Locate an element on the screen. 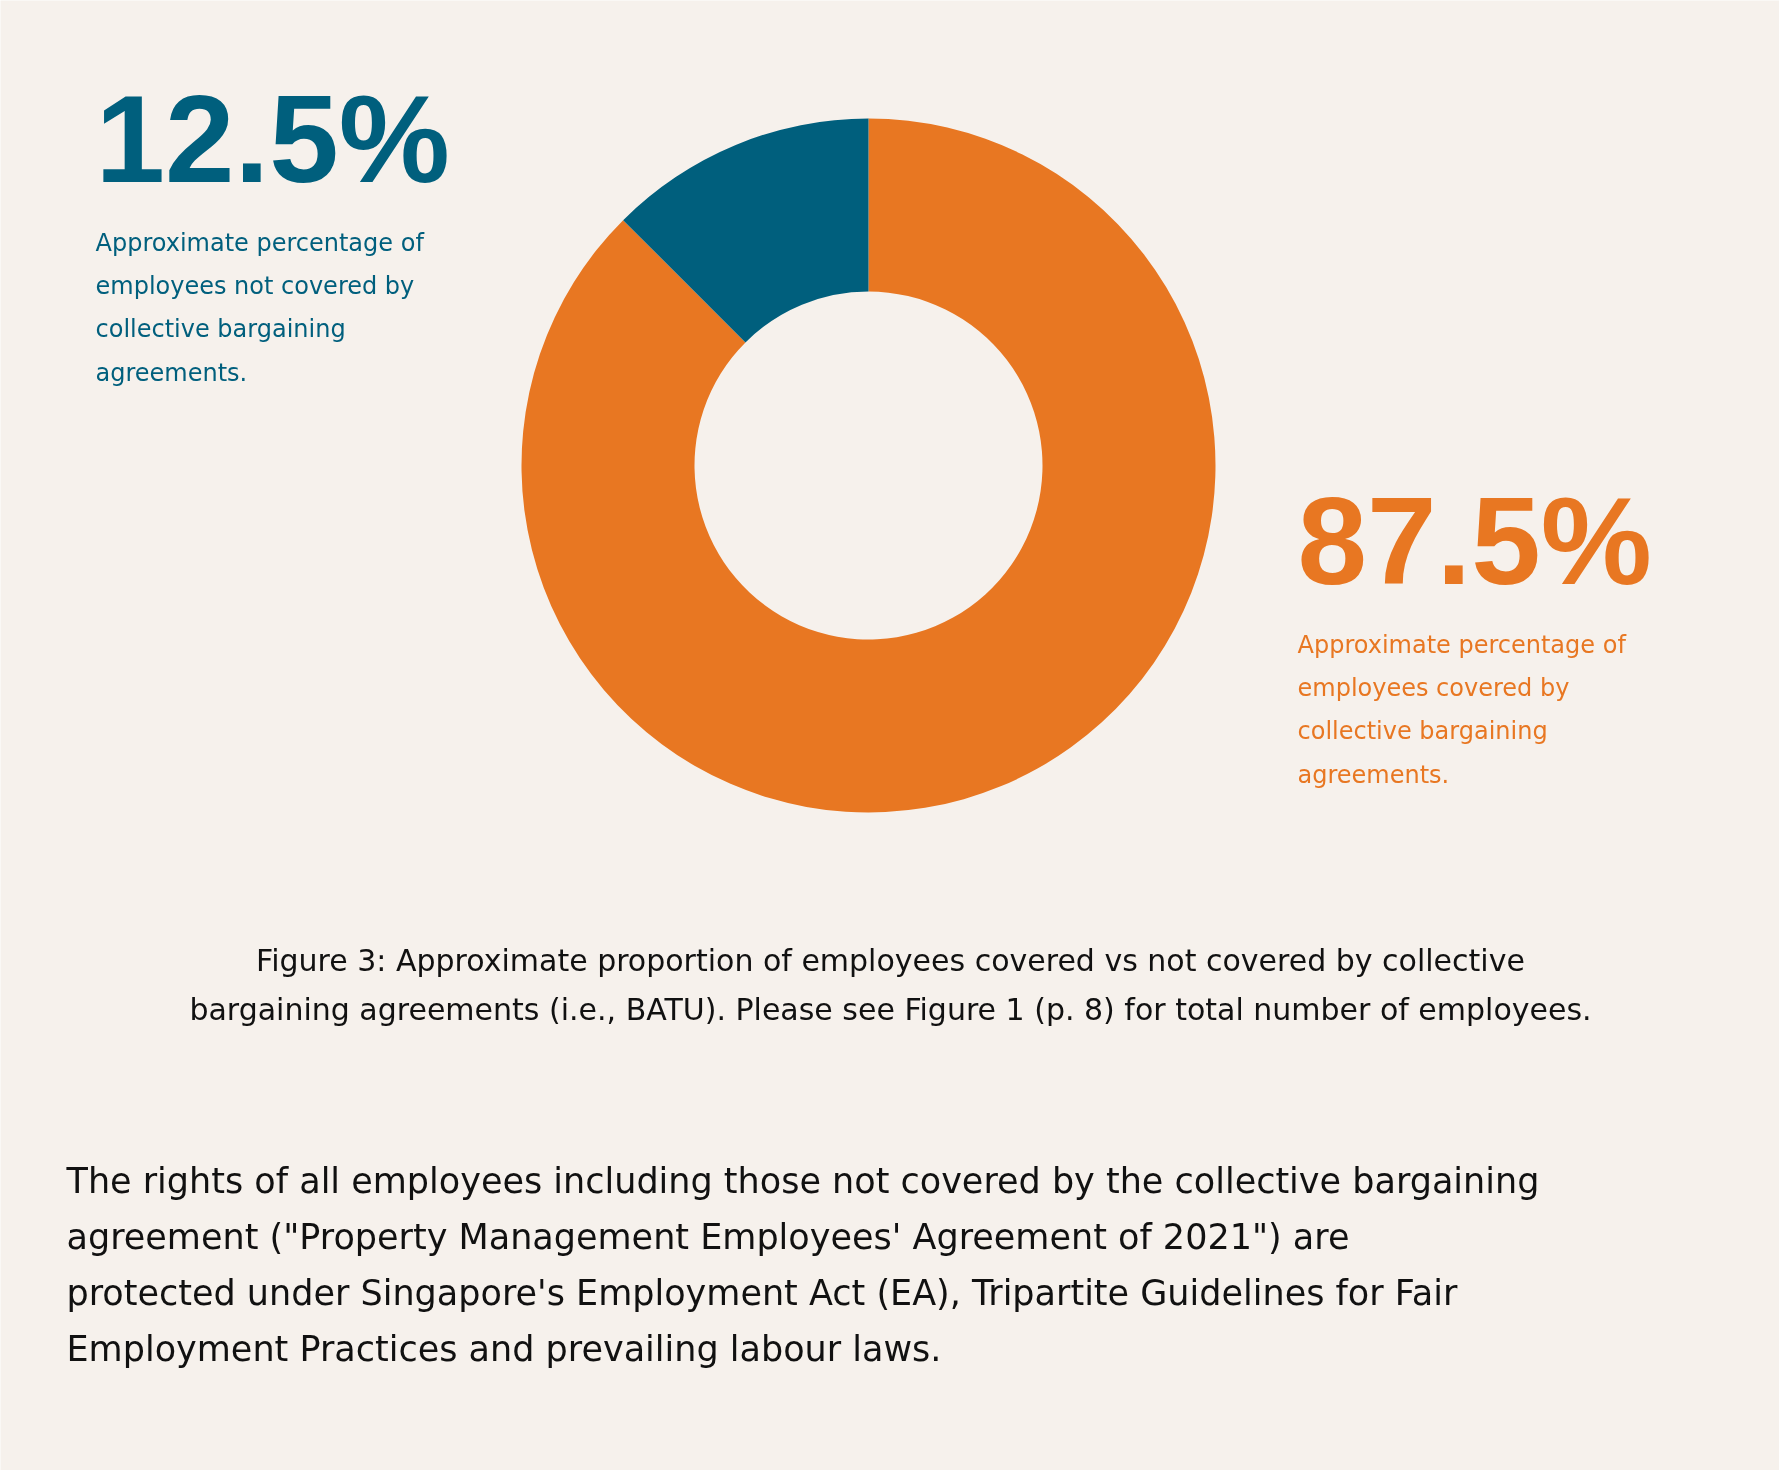 The image size is (1779, 1470). data-label: 12.5% is located at coordinates (272, 138).